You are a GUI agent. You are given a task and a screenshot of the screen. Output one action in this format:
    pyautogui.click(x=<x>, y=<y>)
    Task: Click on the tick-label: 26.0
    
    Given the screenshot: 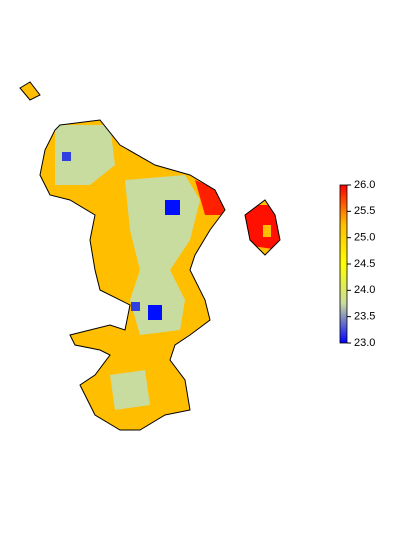 What is the action you would take?
    pyautogui.click(x=364, y=185)
    